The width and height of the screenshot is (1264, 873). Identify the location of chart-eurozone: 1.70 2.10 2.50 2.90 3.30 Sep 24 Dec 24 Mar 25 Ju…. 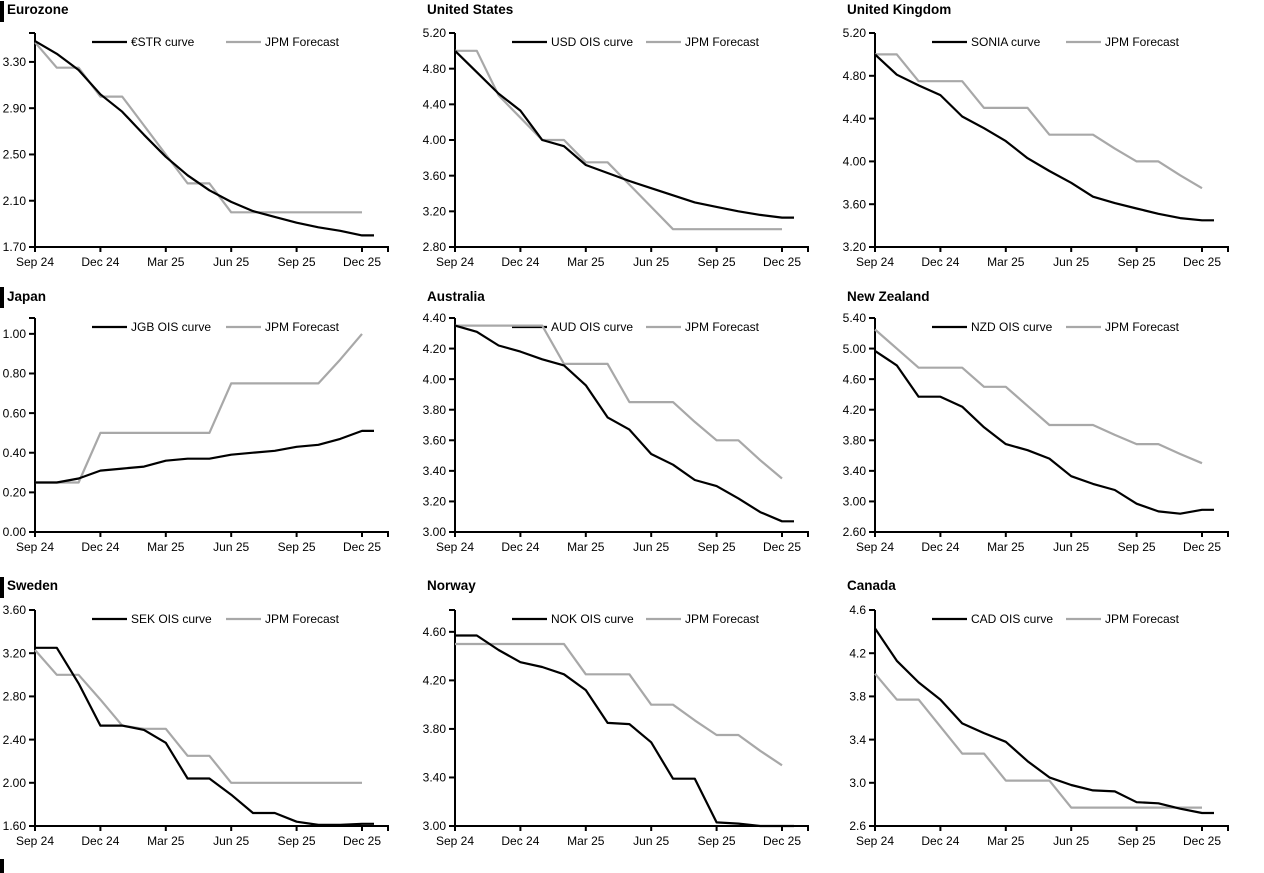
(210, 142).